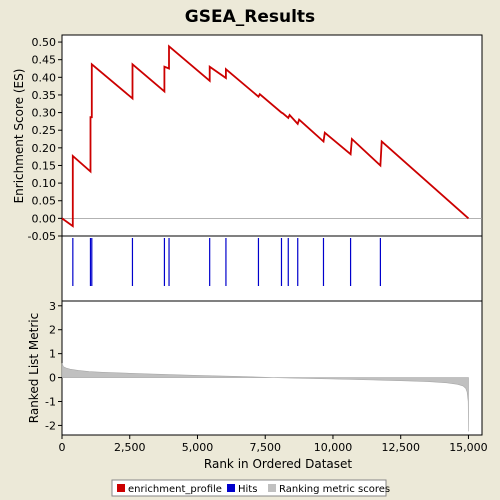 This screenshot has width=500, height=500. Describe the element at coordinates (52, 354) in the screenshot. I see `metric-ytick-label: 1` at that location.